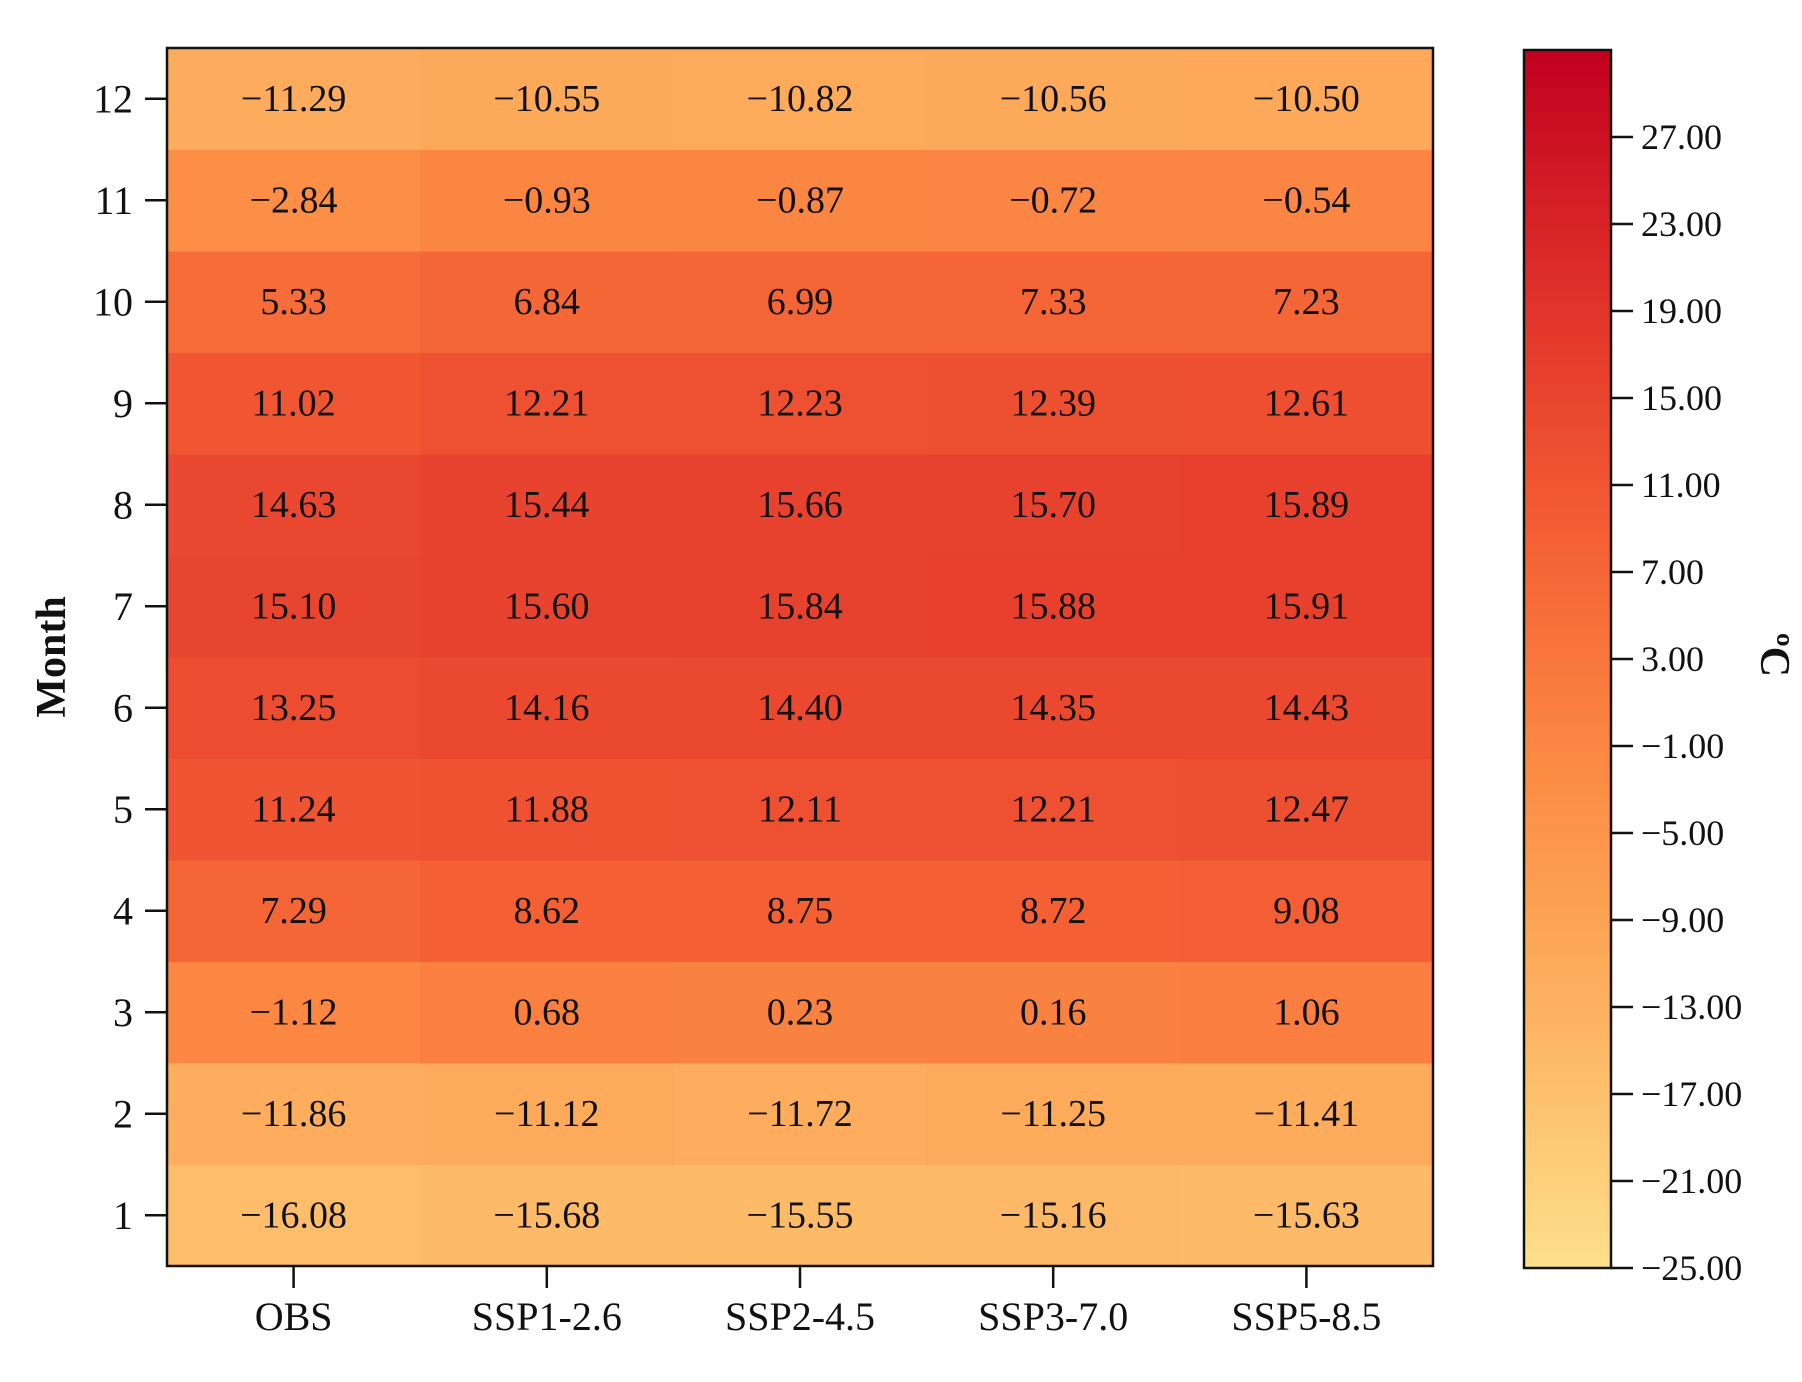  Describe the element at coordinates (123, 403) in the screenshot. I see `y-tick-label: 9` at that location.